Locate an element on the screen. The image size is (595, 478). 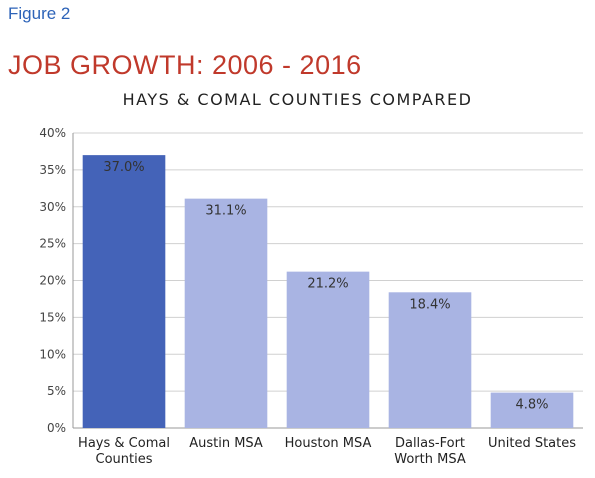
y-tick-label: 35% is located at coordinates (52, 170).